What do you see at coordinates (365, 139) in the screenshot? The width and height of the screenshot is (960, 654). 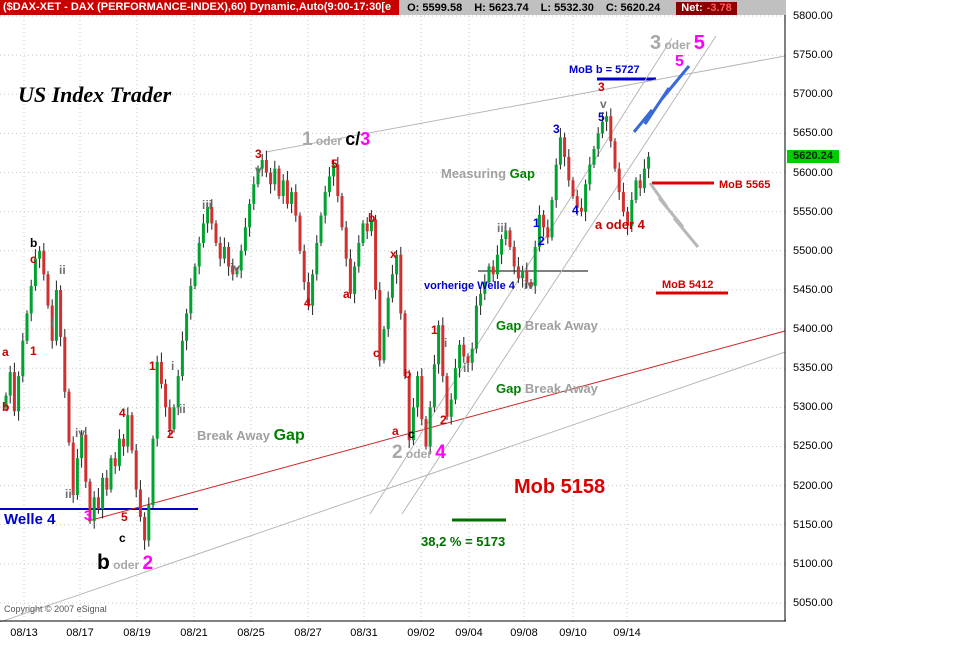 I see `annotation-text: 3` at bounding box center [365, 139].